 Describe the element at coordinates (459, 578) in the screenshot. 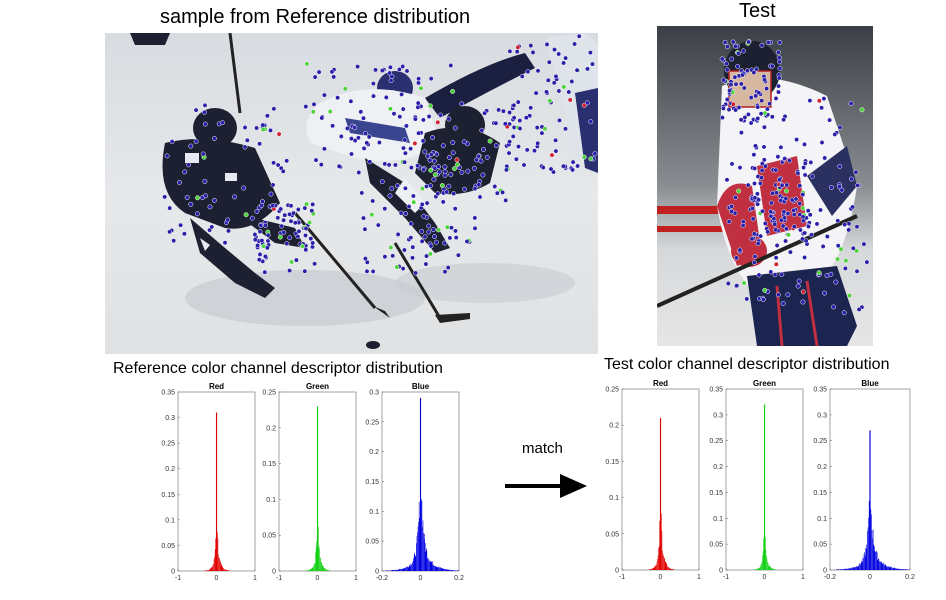

I see `x-tick-label: 0.2` at that location.